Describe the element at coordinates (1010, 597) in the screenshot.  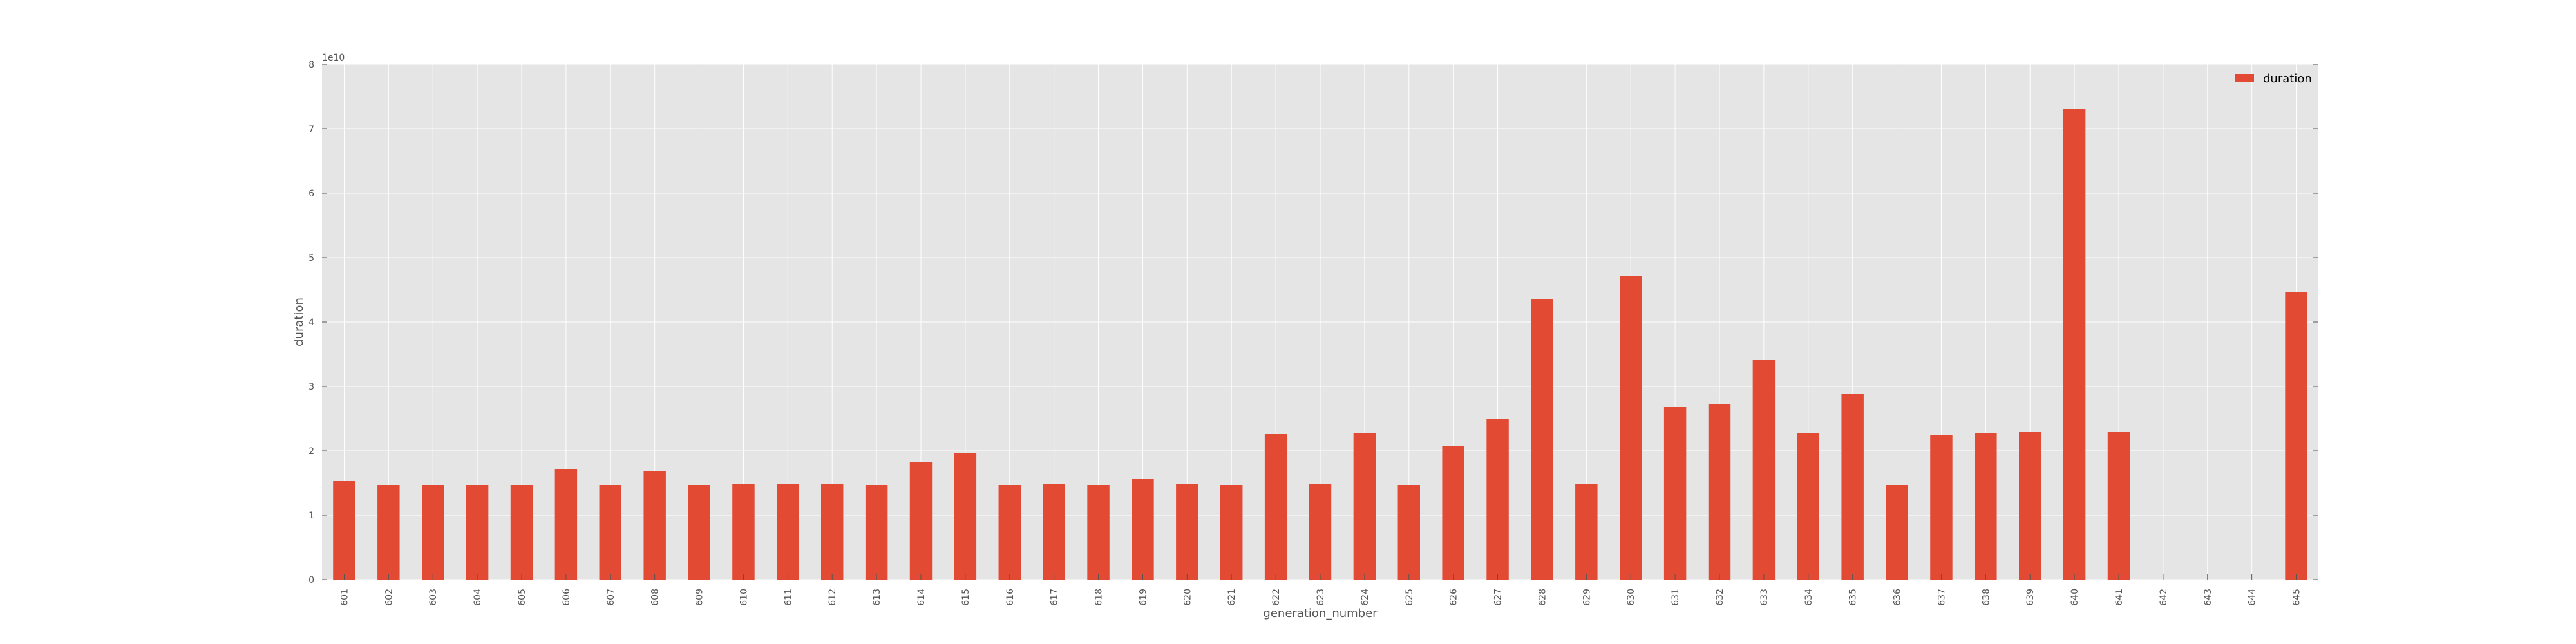
I see `x-tick-label: 616` at that location.